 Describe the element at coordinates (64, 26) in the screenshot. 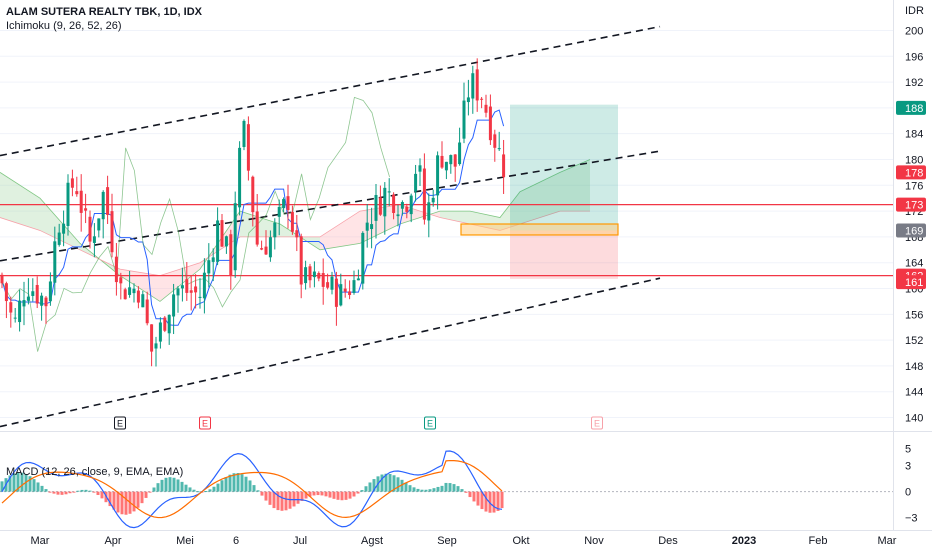

I see `ichimoku-legend: Ichimoku (9, 26, 52, 26)` at that location.